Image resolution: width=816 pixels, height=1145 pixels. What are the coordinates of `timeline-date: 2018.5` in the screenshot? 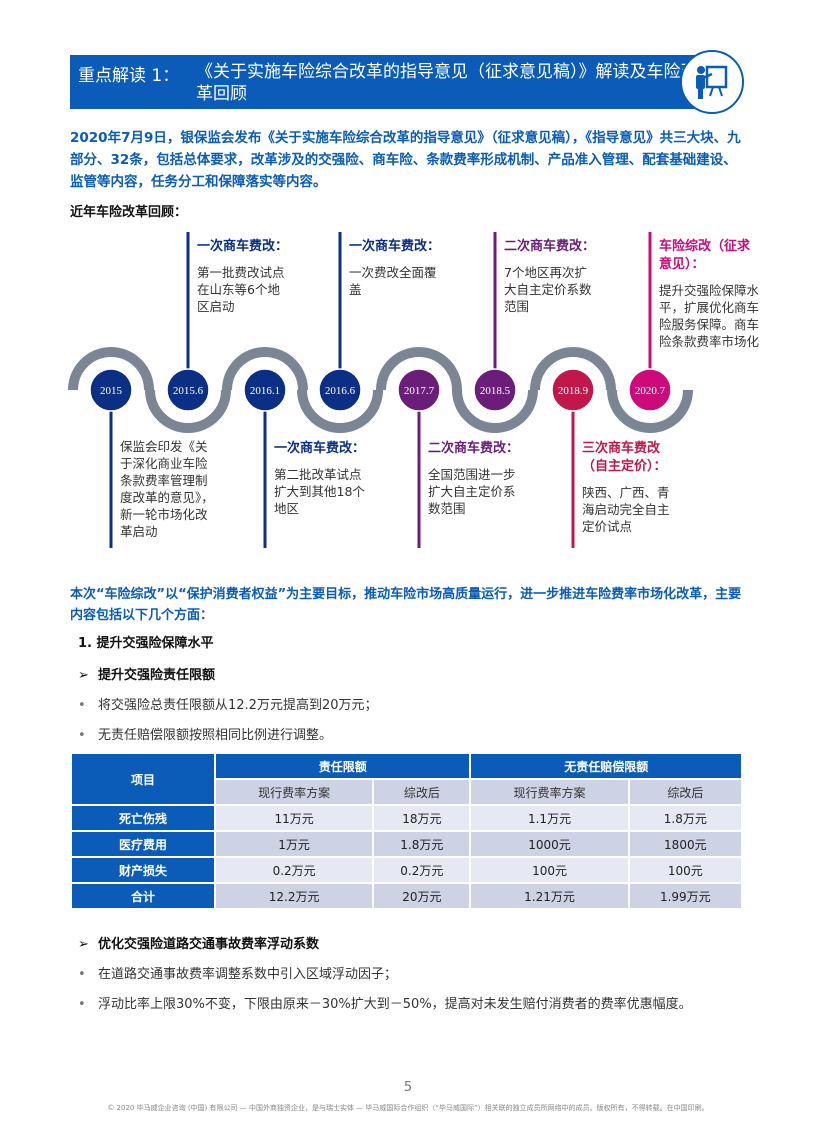 It's located at (495, 391).